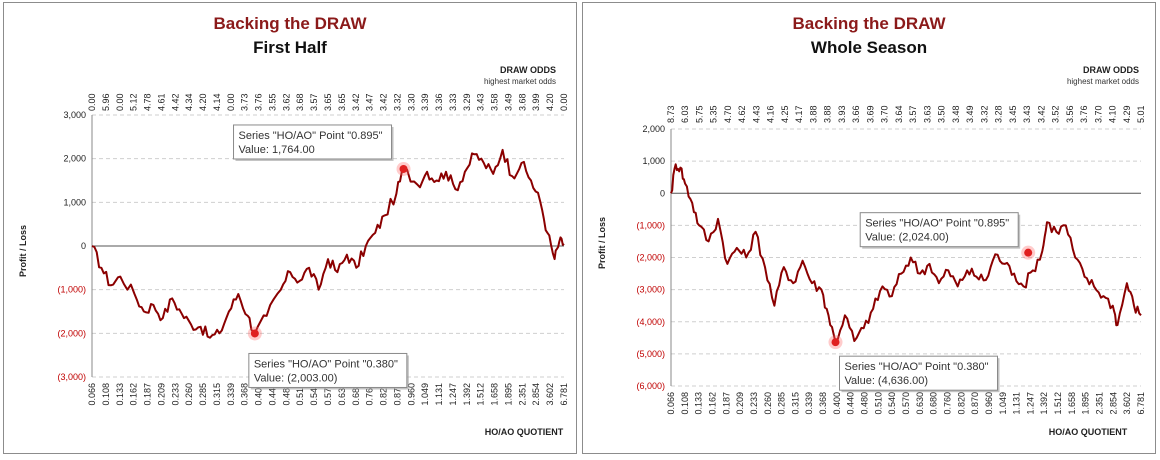  Describe the element at coordinates (439, 102) in the screenshot. I see `top-tick-label: 3.36` at that location.